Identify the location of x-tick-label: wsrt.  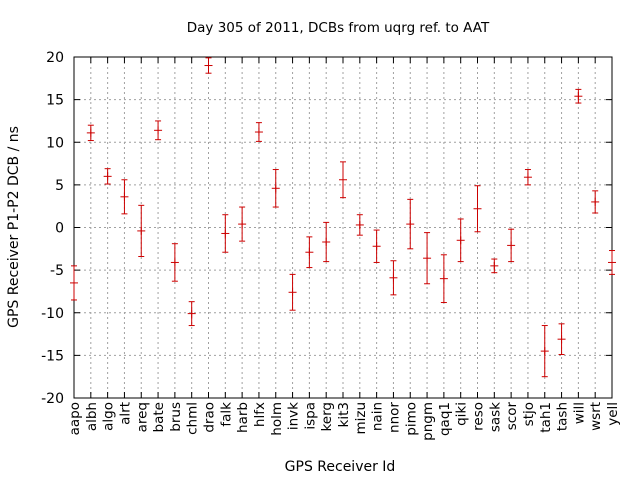
(596, 416).